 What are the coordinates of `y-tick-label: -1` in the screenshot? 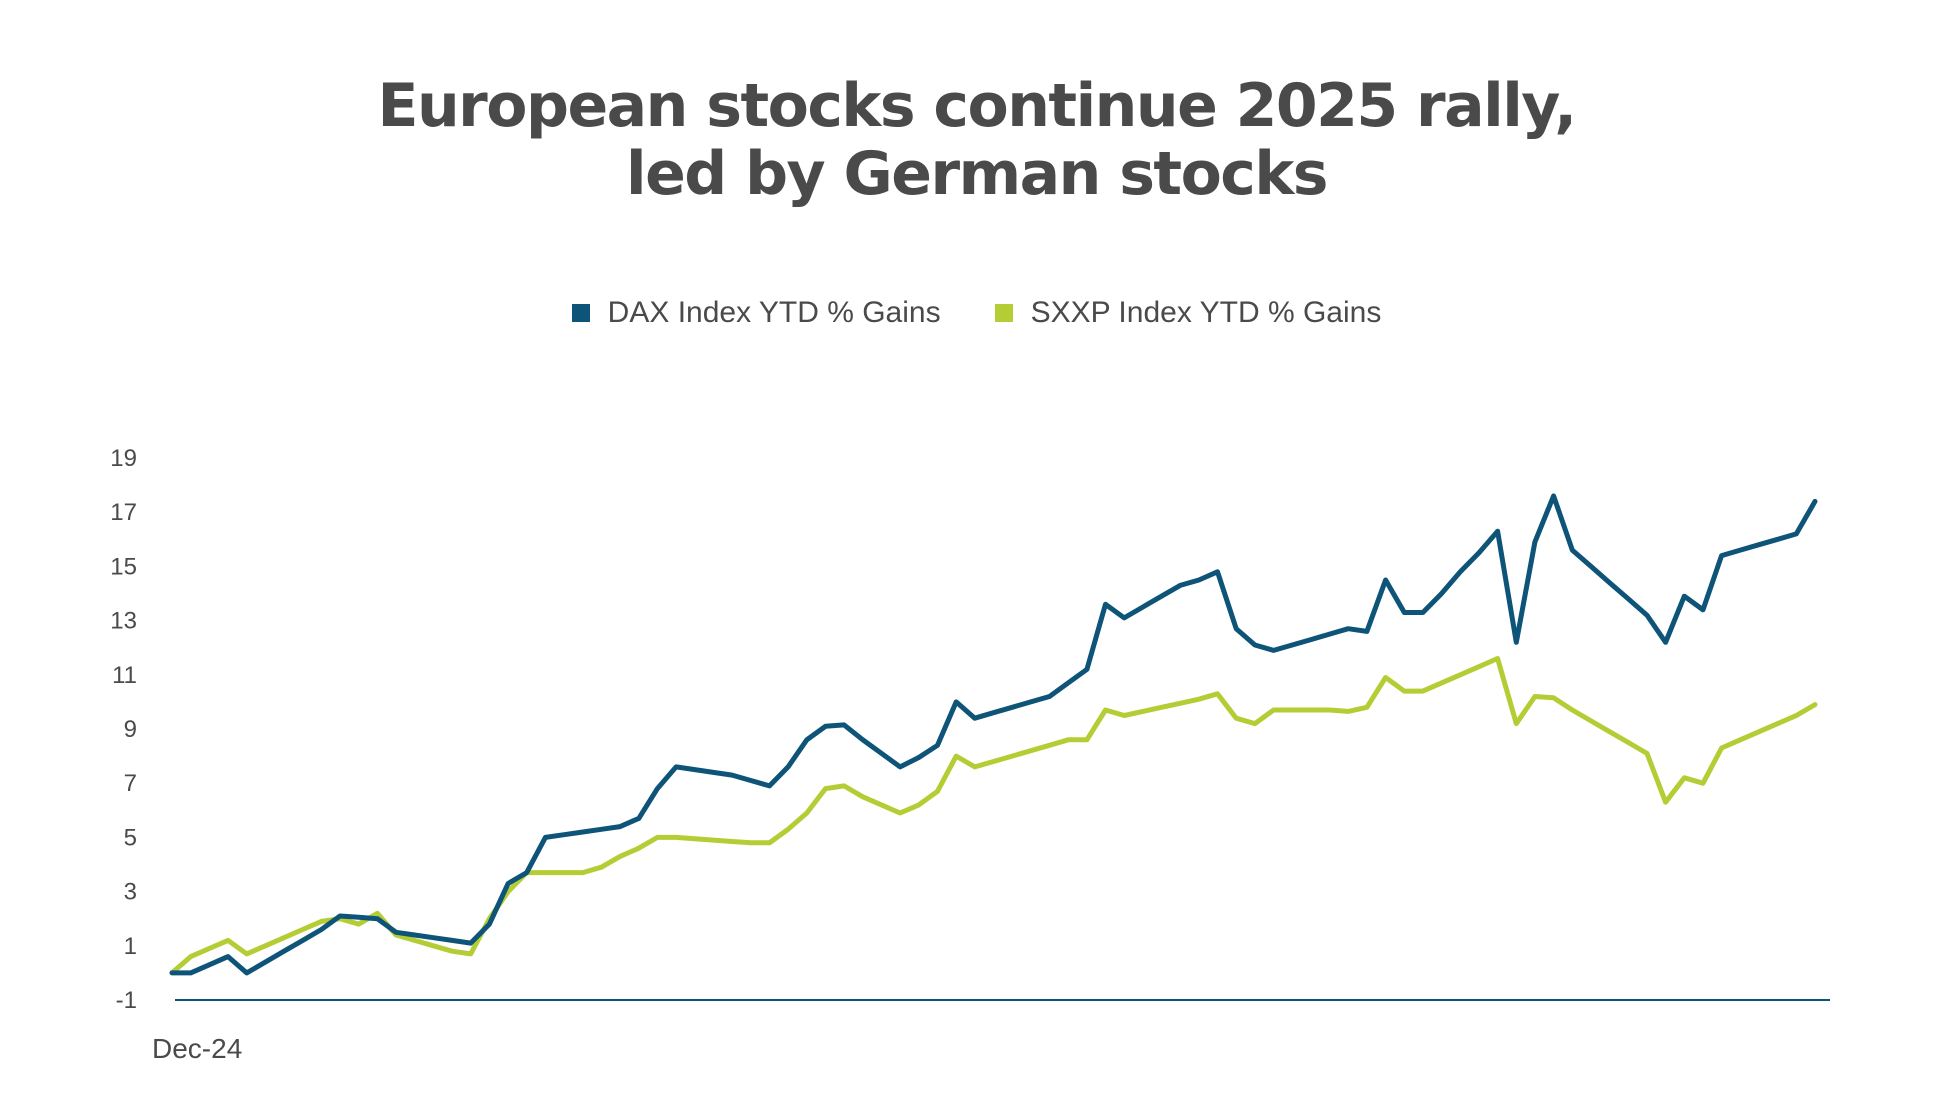 It's located at (126, 1000).